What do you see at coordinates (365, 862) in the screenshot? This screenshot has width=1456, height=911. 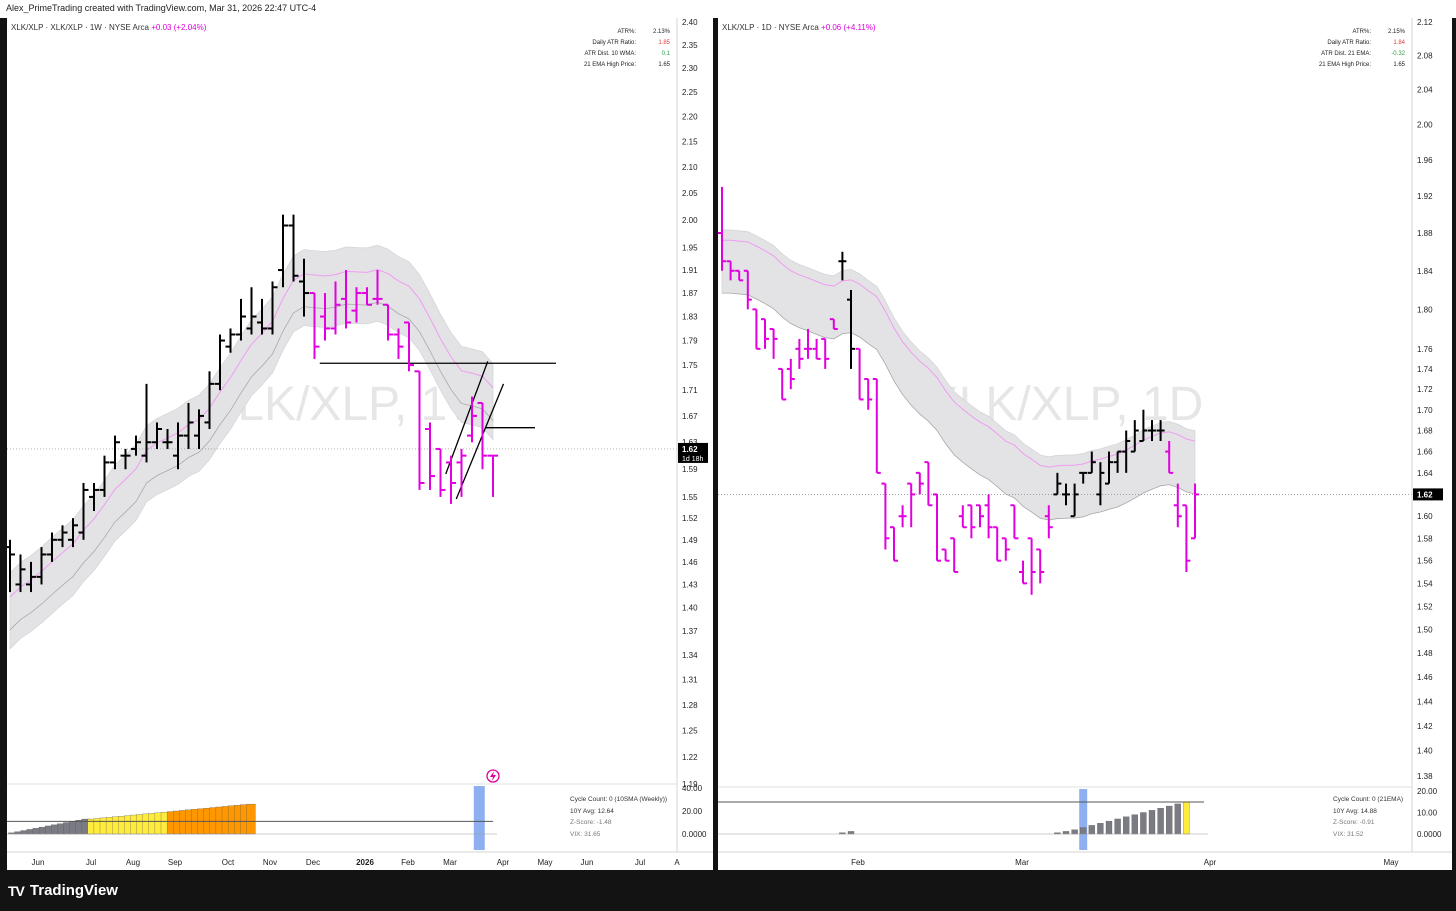 I see `x-tick-label: 2026` at bounding box center [365, 862].